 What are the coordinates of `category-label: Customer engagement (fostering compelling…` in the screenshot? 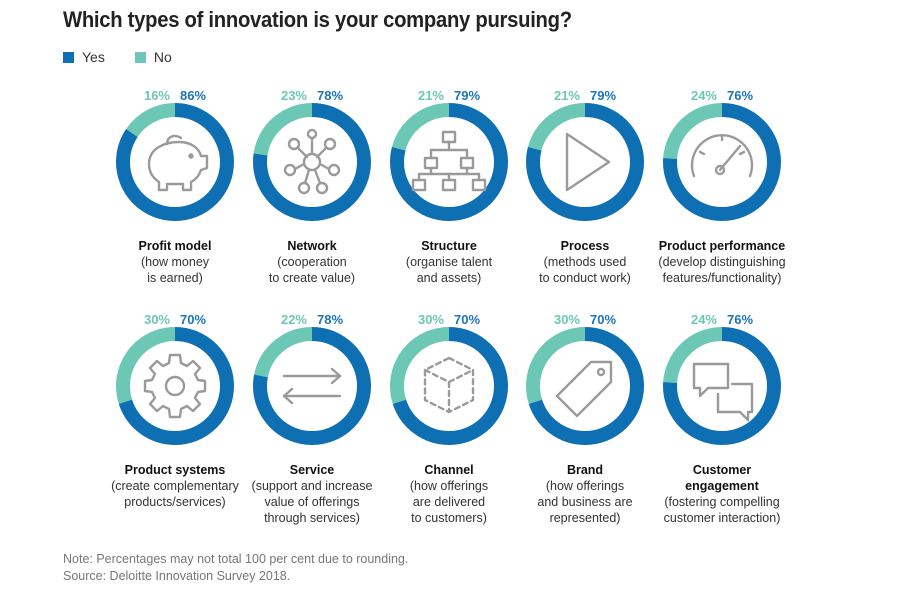 It's located at (722, 494).